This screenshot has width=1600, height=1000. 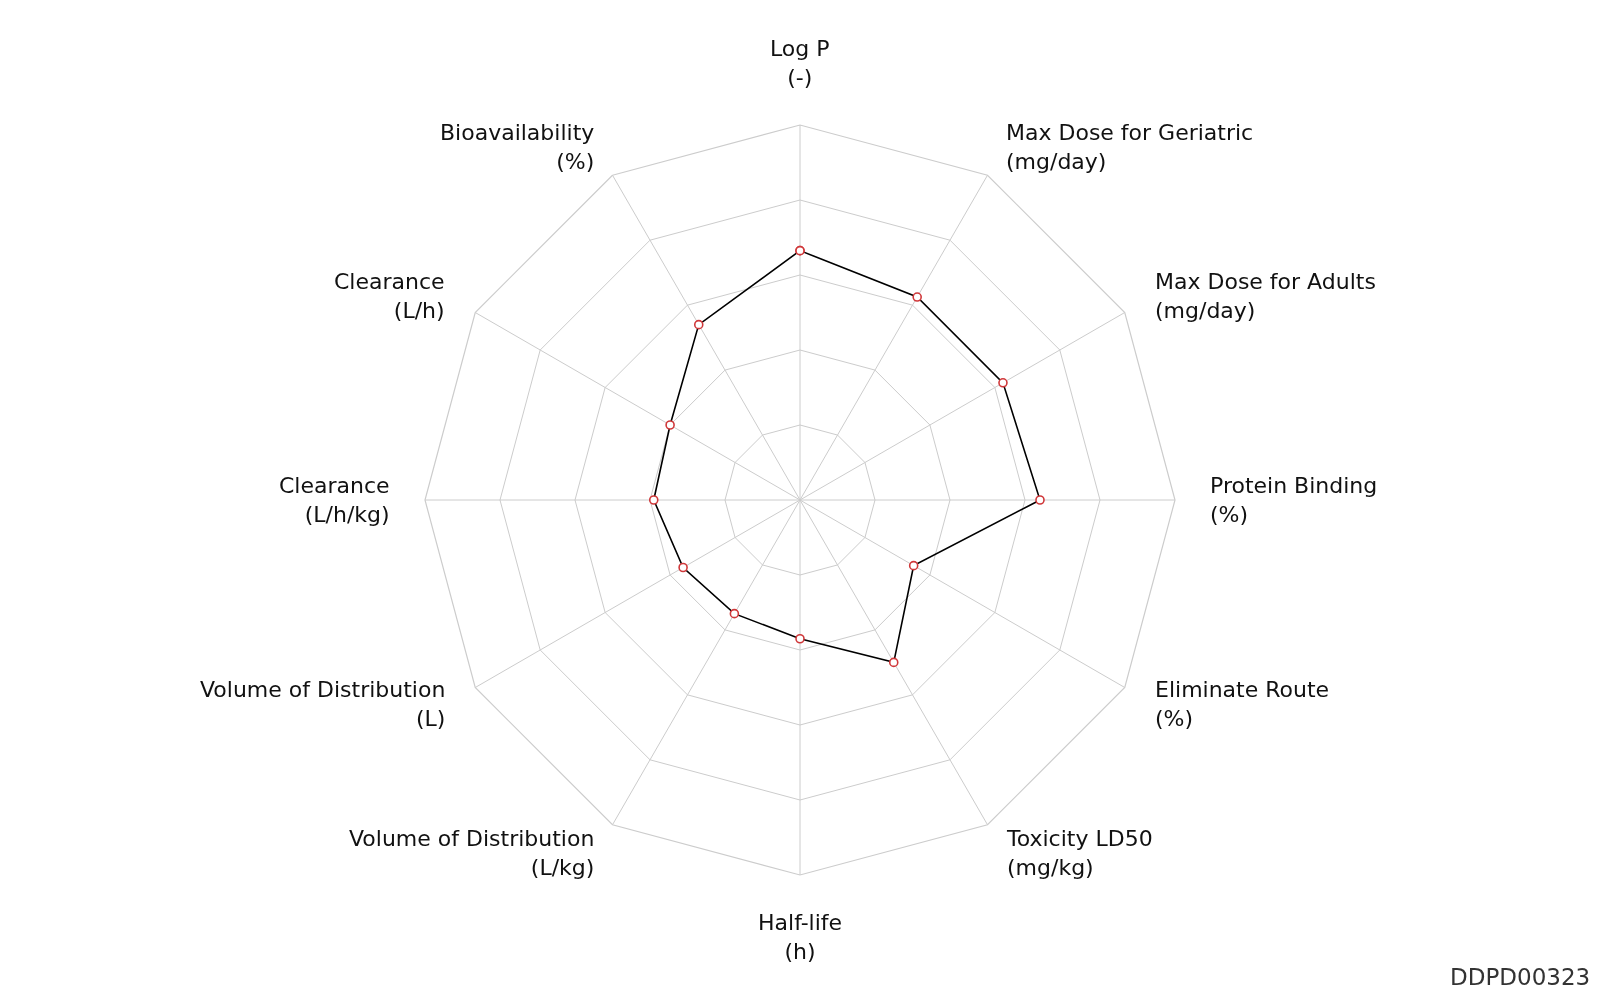 I want to click on spoke-label: Volume of Distribution (L), so click(x=323, y=704).